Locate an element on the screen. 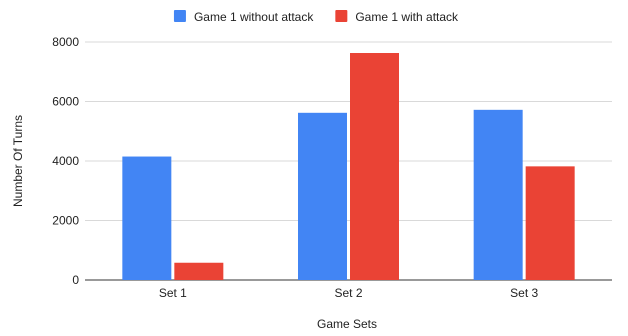 This screenshot has width=628, height=336. y-tick-label: 0 is located at coordinates (75, 280).